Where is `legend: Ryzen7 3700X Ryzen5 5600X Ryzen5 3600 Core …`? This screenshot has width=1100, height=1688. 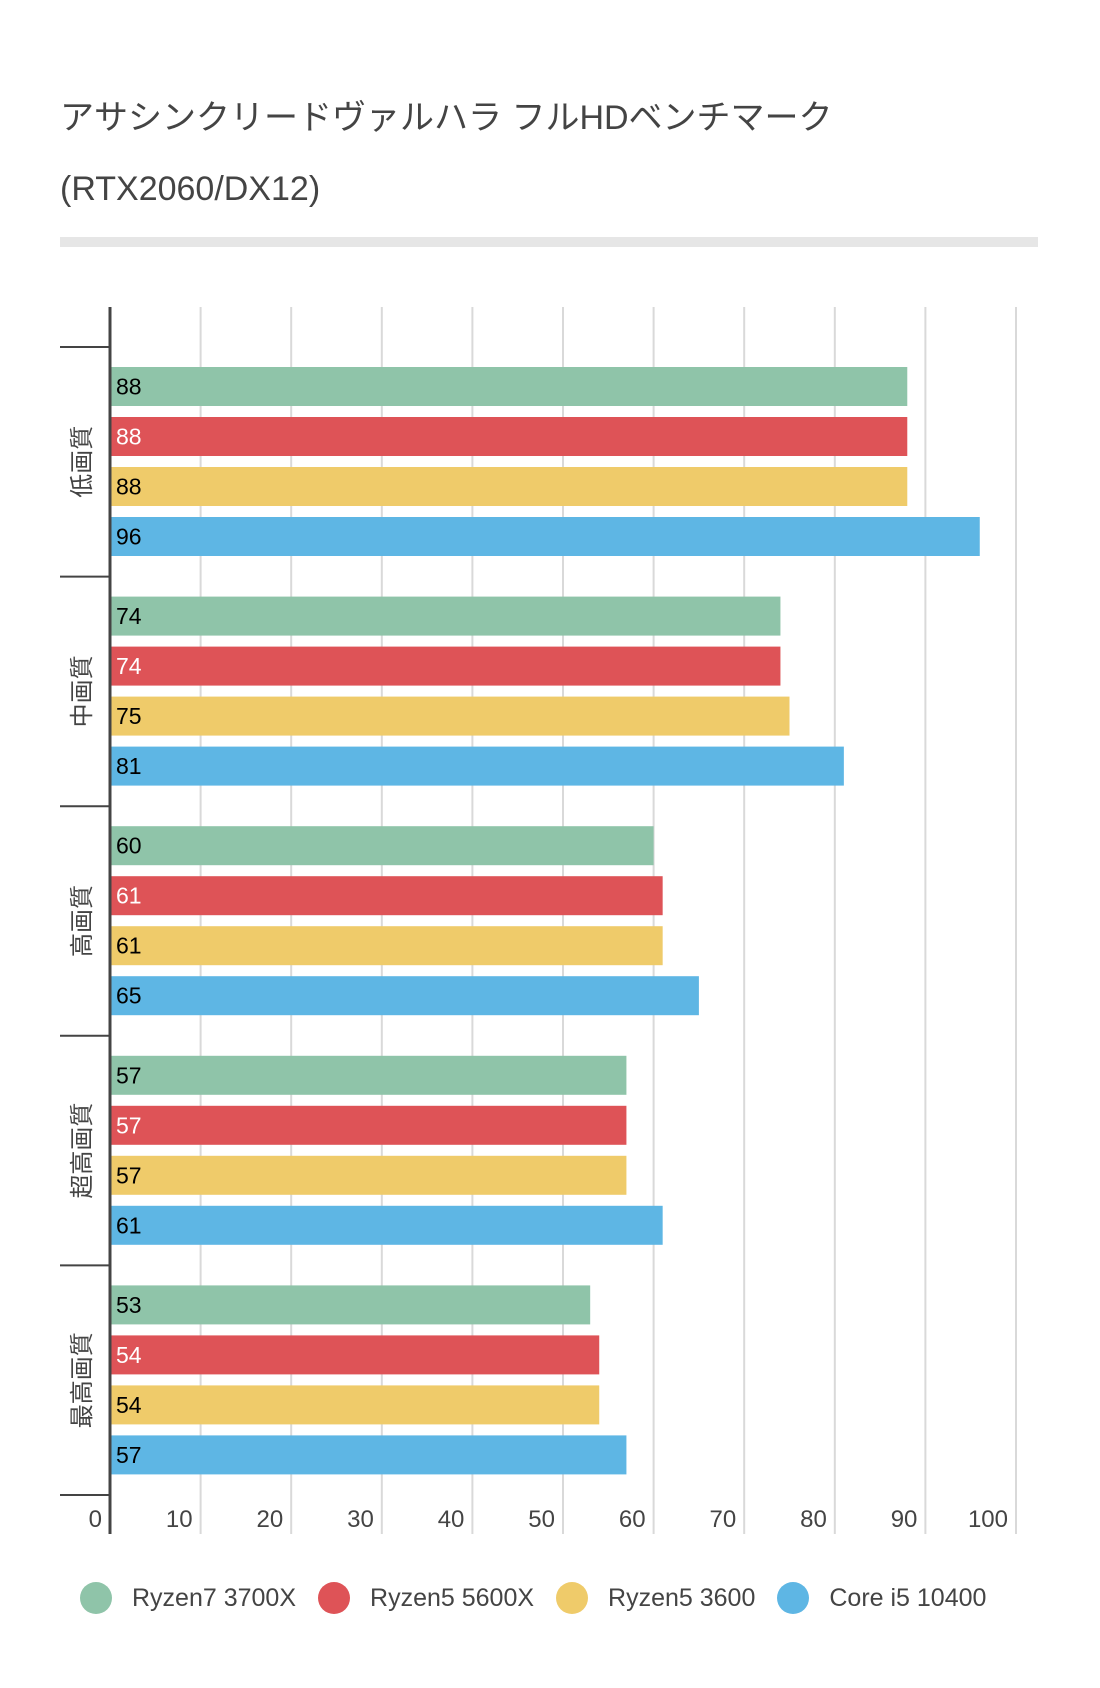 legend: Ryzen7 3700X Ryzen5 5600X Ryzen5 3600 Core … is located at coordinates (544, 1598).